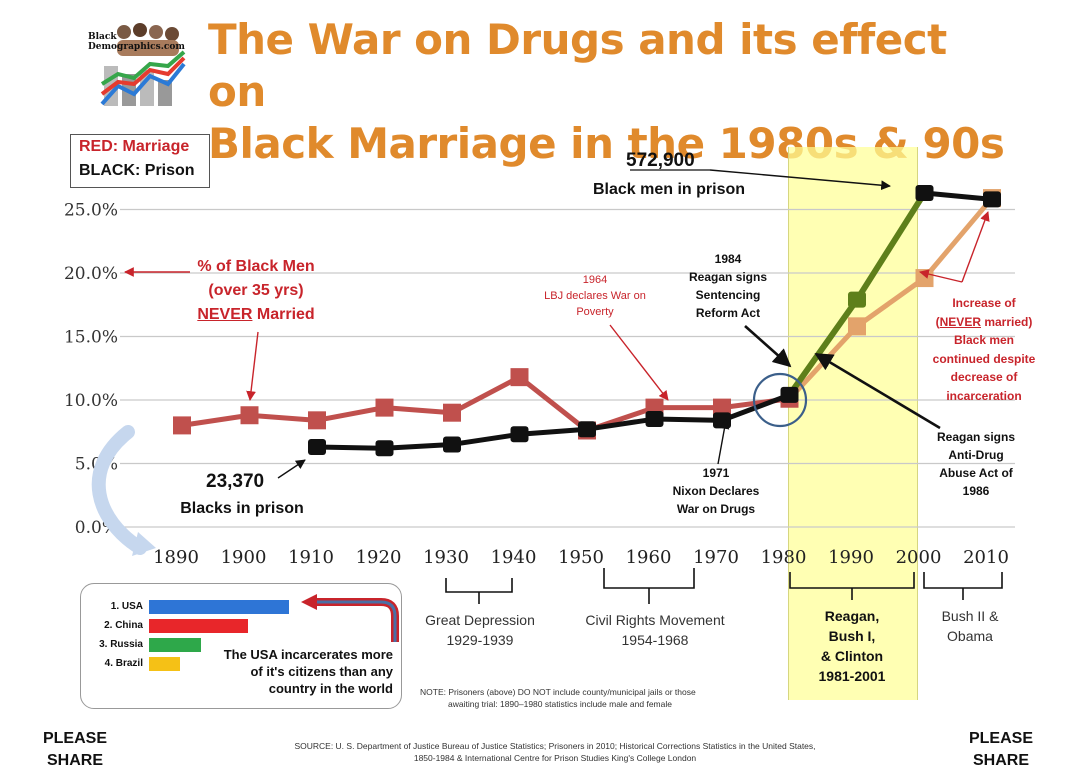 Image resolution: width=1080 pixels, height=780 pixels. I want to click on increase-line-4: continued despite, so click(984, 358).